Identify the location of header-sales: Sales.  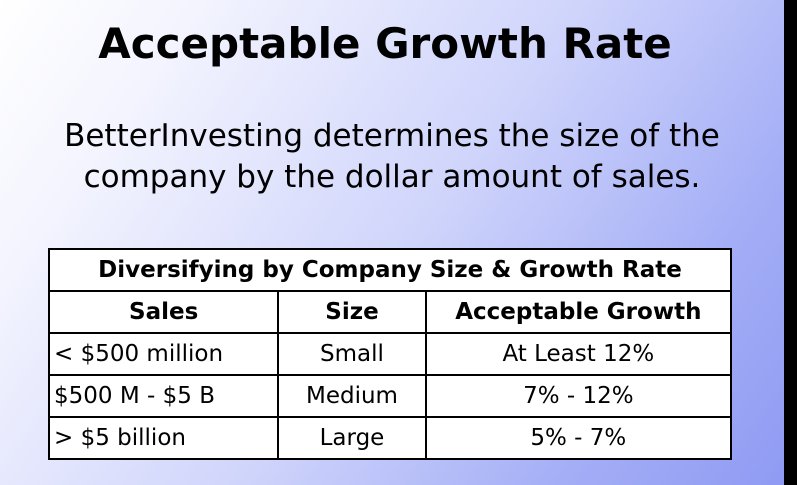
(163, 312).